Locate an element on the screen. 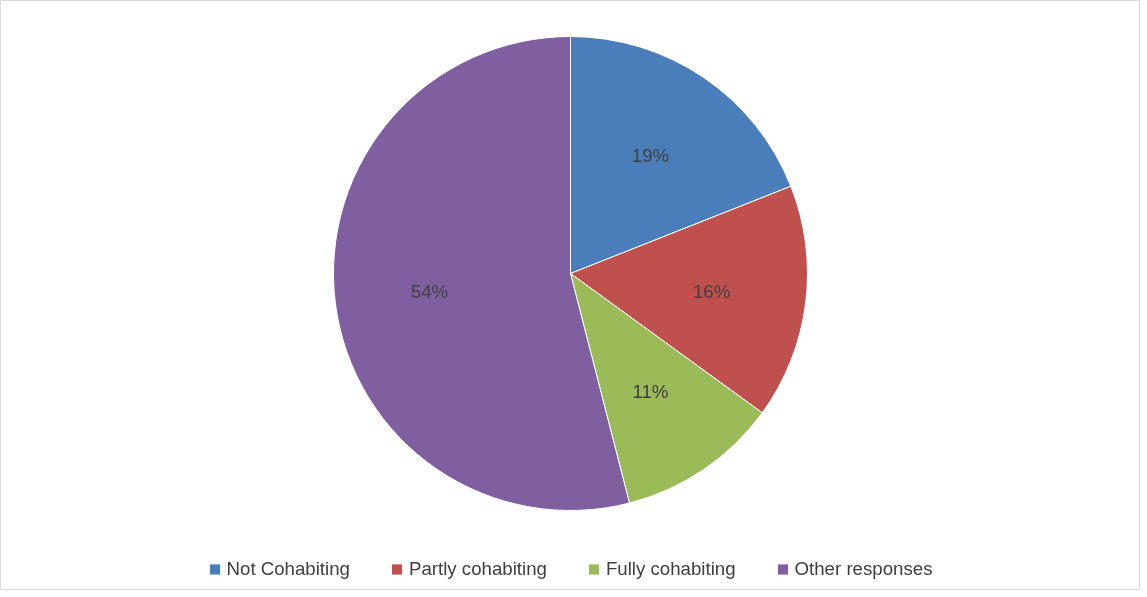  legend-label: Fully cohabiting is located at coordinates (670, 569).